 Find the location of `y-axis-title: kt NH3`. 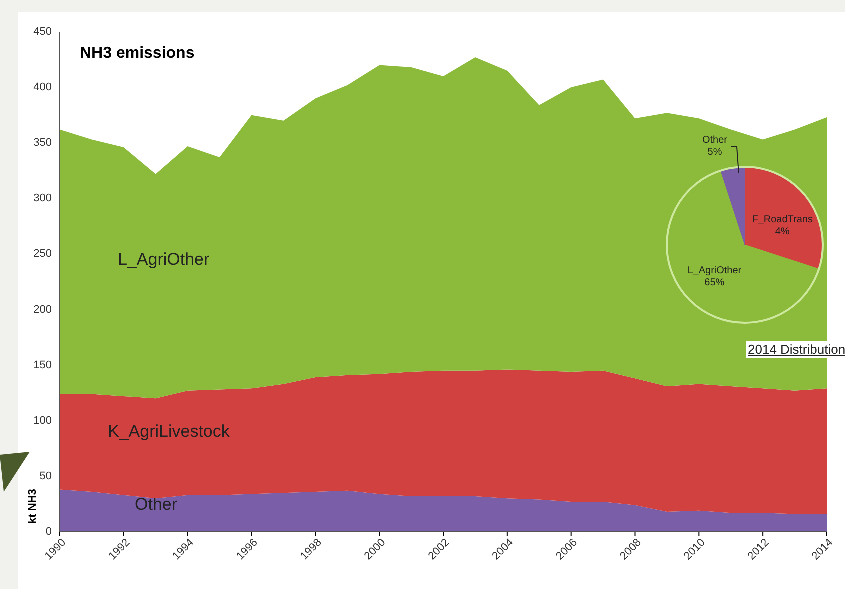

y-axis-title: kt NH3 is located at coordinates (33, 506).